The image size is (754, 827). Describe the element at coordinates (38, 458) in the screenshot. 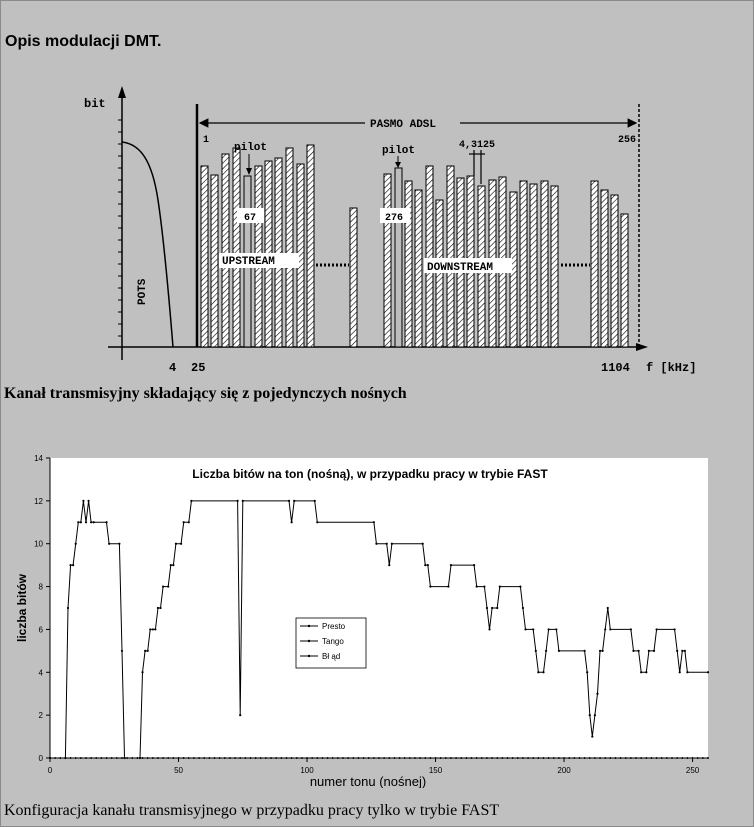

I see `y-tick-label: 14` at that location.